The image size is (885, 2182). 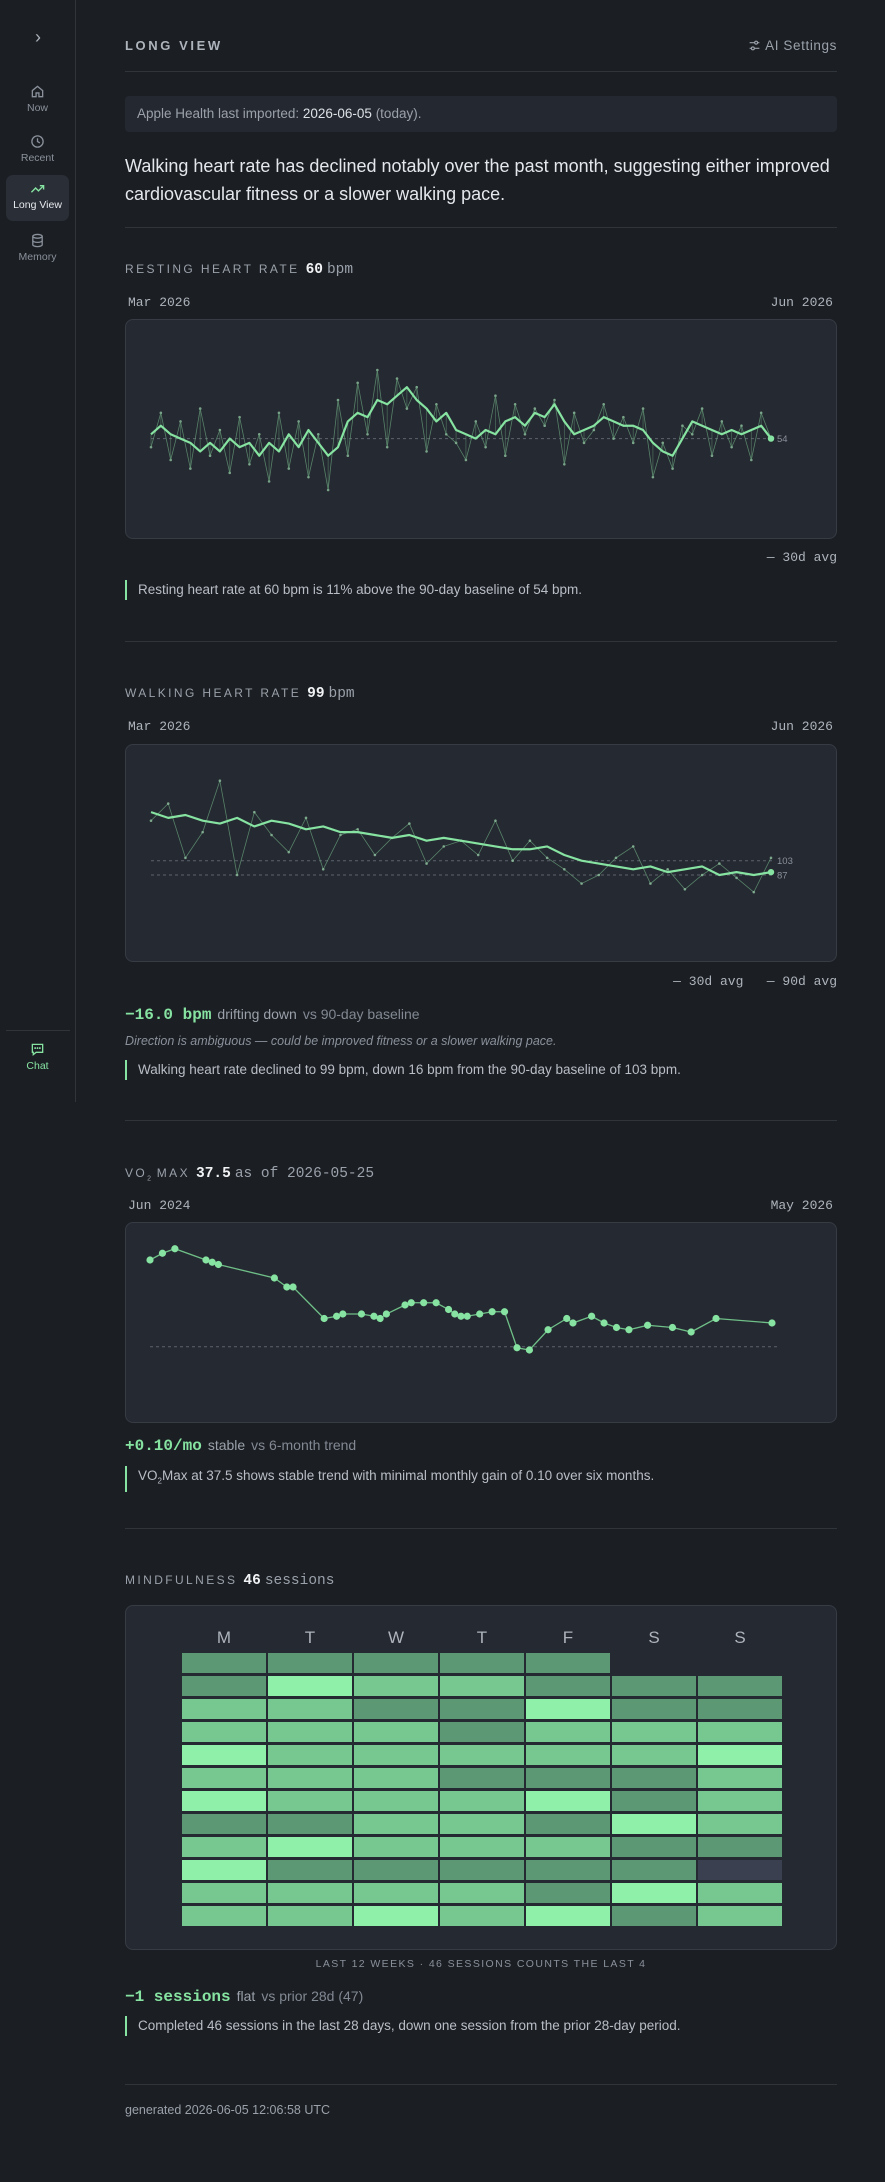 I want to click on walking-delta: −16.0 bpm drifting down vs 90-day baseline, so click(x=272, y=1015).